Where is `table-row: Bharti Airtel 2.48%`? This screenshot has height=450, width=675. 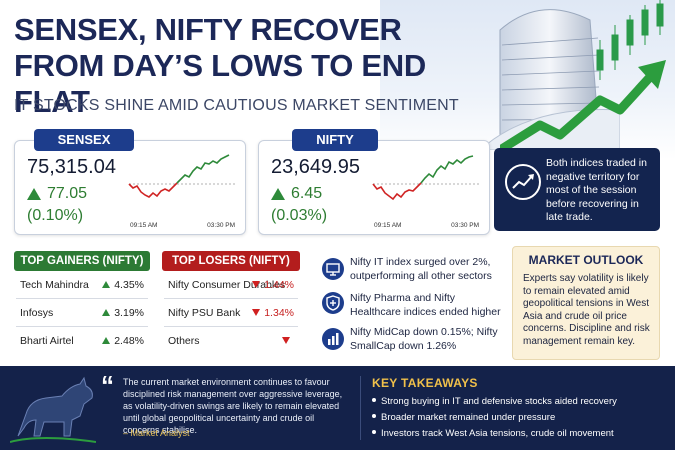 table-row: Bharti Airtel 2.48% is located at coordinates (82, 341).